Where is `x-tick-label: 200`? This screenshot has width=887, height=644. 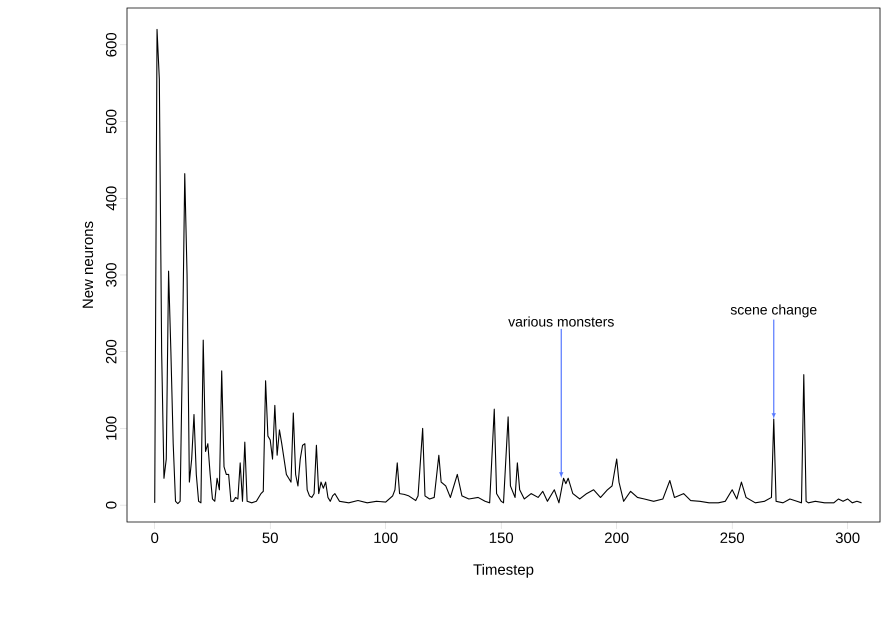 x-tick-label: 200 is located at coordinates (616, 538).